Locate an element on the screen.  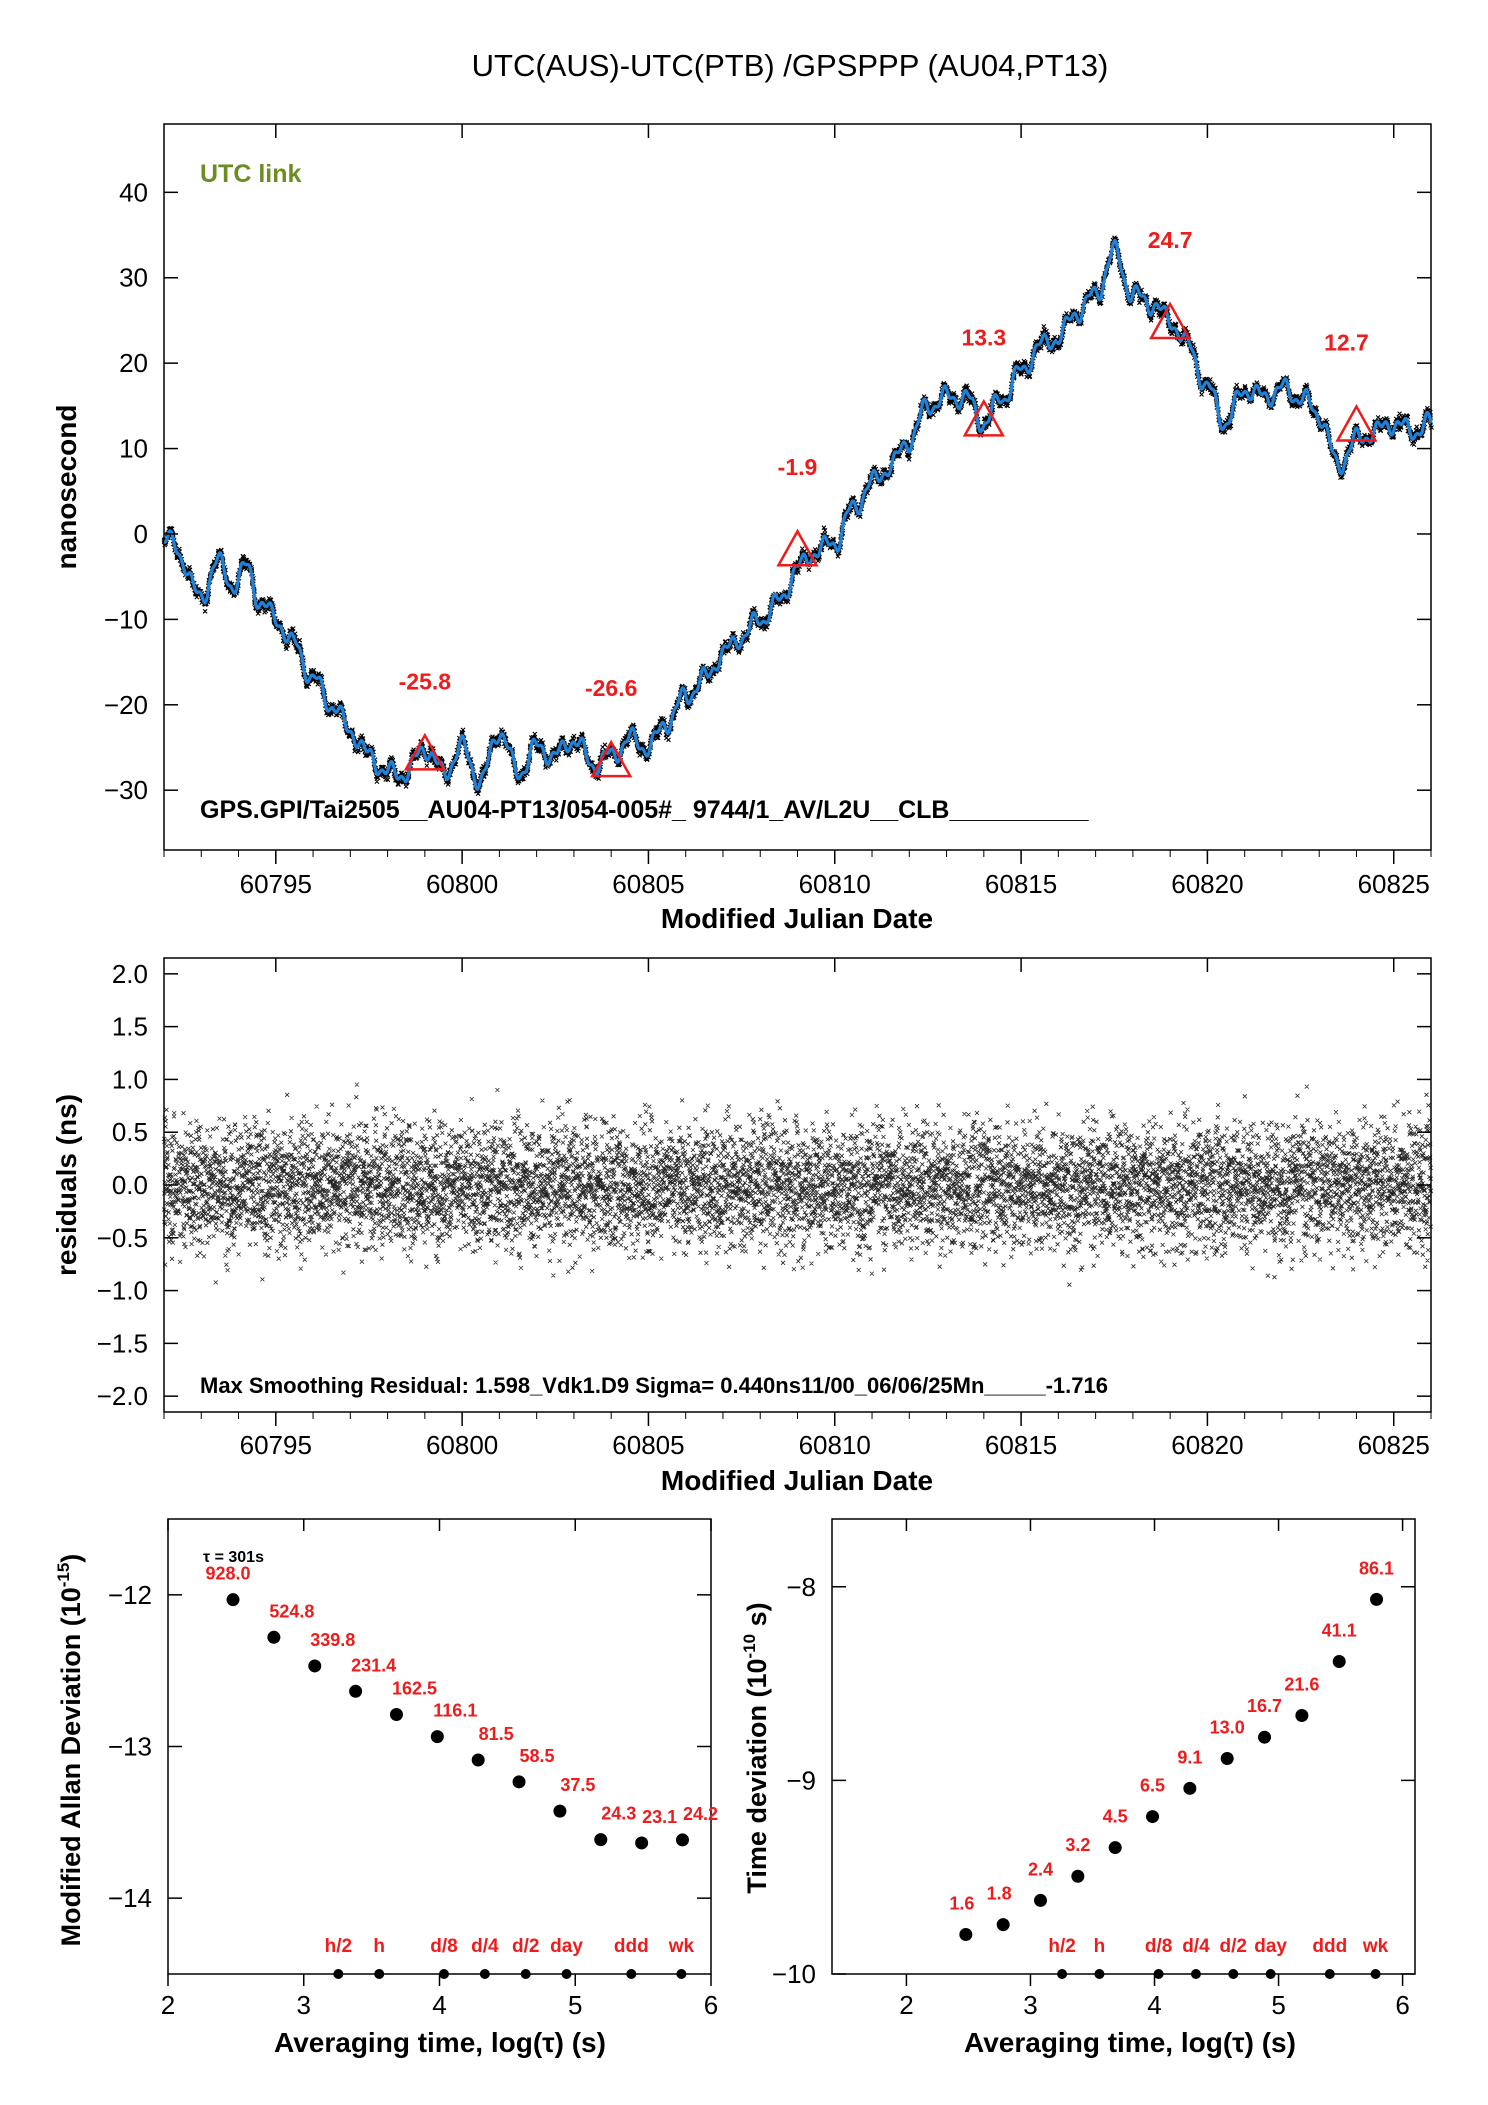
marker-value-label: -25.8 is located at coordinates (425, 681).